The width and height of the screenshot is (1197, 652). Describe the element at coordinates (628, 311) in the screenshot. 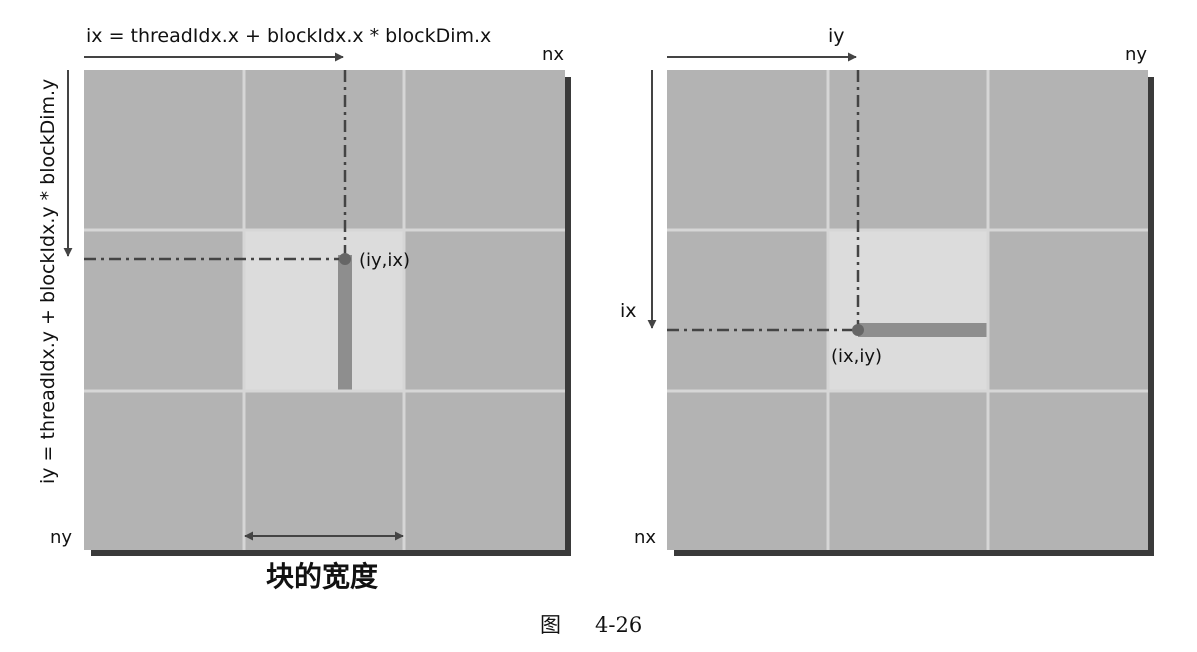

I see `right-side-label: ix` at that location.